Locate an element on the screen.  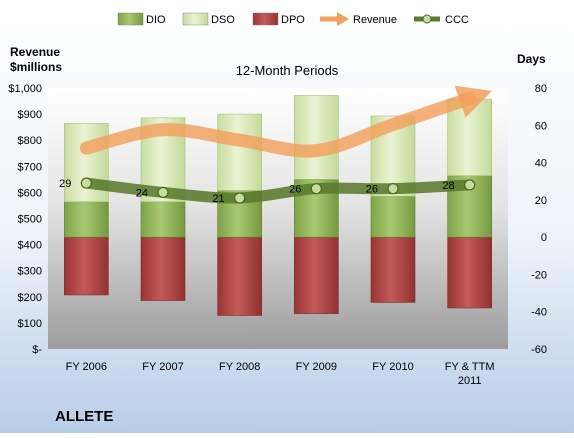
y-left-label-line-1: Revenue is located at coordinates (35, 52).